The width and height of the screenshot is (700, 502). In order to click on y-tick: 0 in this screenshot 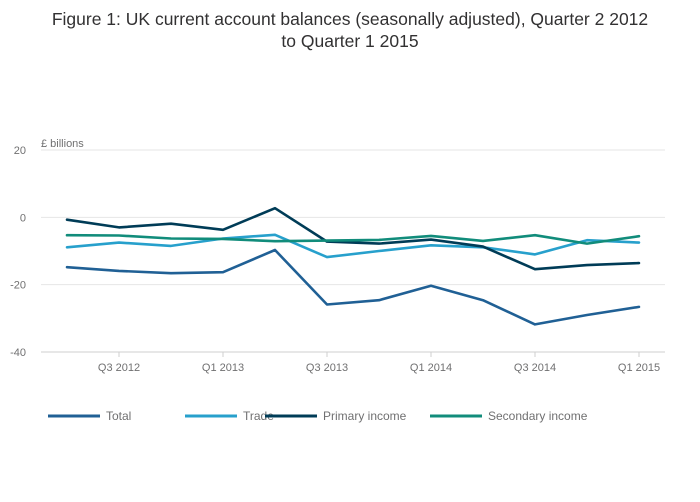, I will do `click(23, 218)`.